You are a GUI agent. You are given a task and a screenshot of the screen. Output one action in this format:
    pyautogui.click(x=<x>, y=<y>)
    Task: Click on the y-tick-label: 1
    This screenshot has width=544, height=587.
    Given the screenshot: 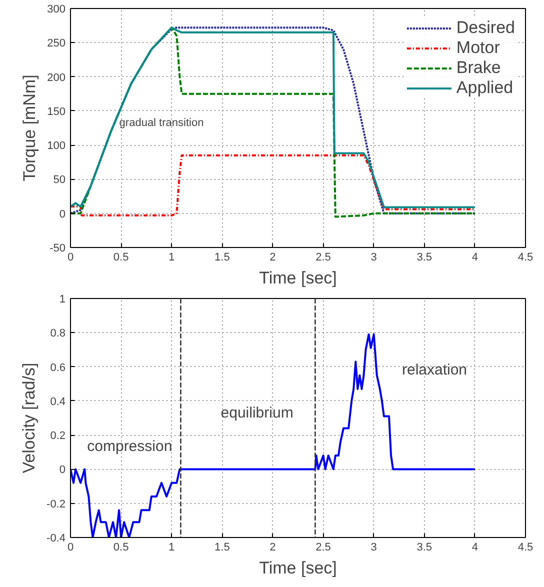 What is the action you would take?
    pyautogui.click(x=62, y=300)
    